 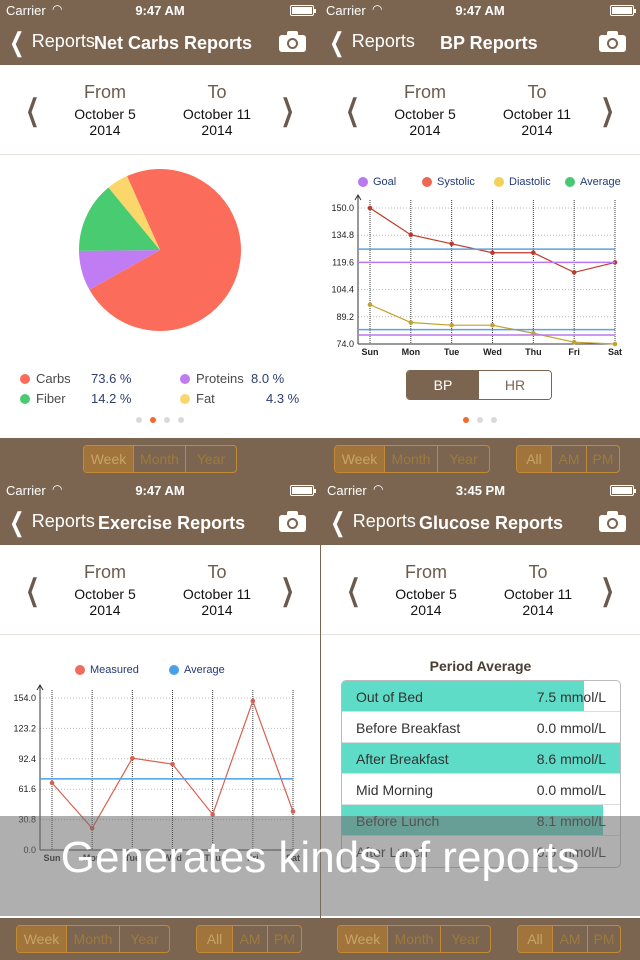 I want to click on legend-label: Measured, so click(x=114, y=670).